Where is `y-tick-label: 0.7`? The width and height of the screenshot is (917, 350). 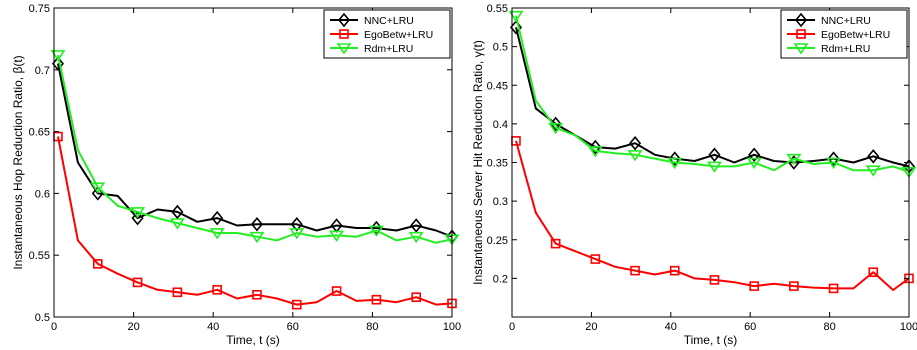 y-tick-label: 0.7 is located at coordinates (42, 71).